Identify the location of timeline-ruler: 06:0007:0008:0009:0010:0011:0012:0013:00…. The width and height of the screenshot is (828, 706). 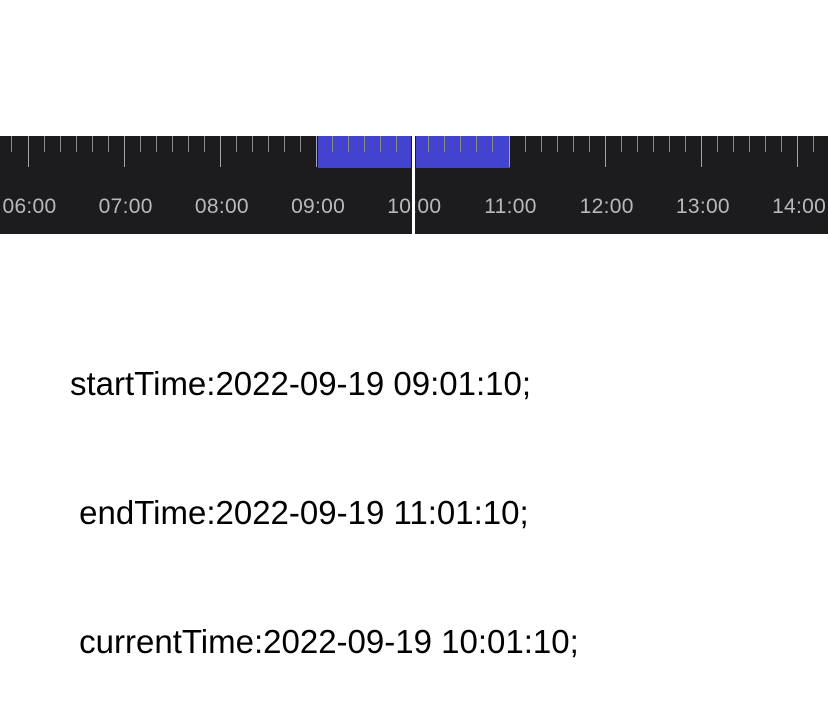
(414, 185).